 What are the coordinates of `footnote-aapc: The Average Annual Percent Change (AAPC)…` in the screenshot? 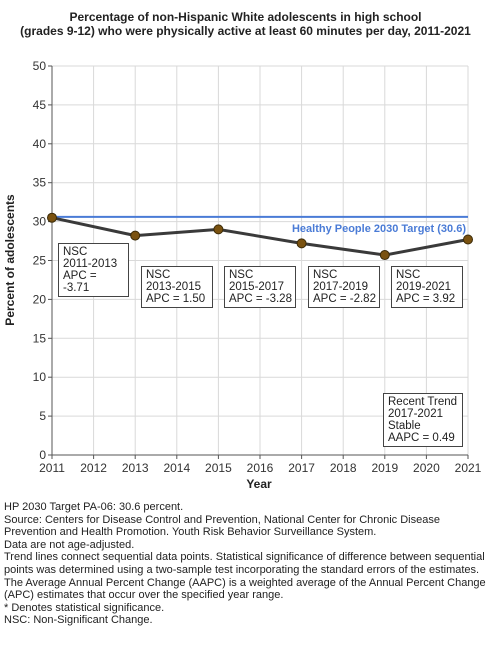 It's located at (245, 589).